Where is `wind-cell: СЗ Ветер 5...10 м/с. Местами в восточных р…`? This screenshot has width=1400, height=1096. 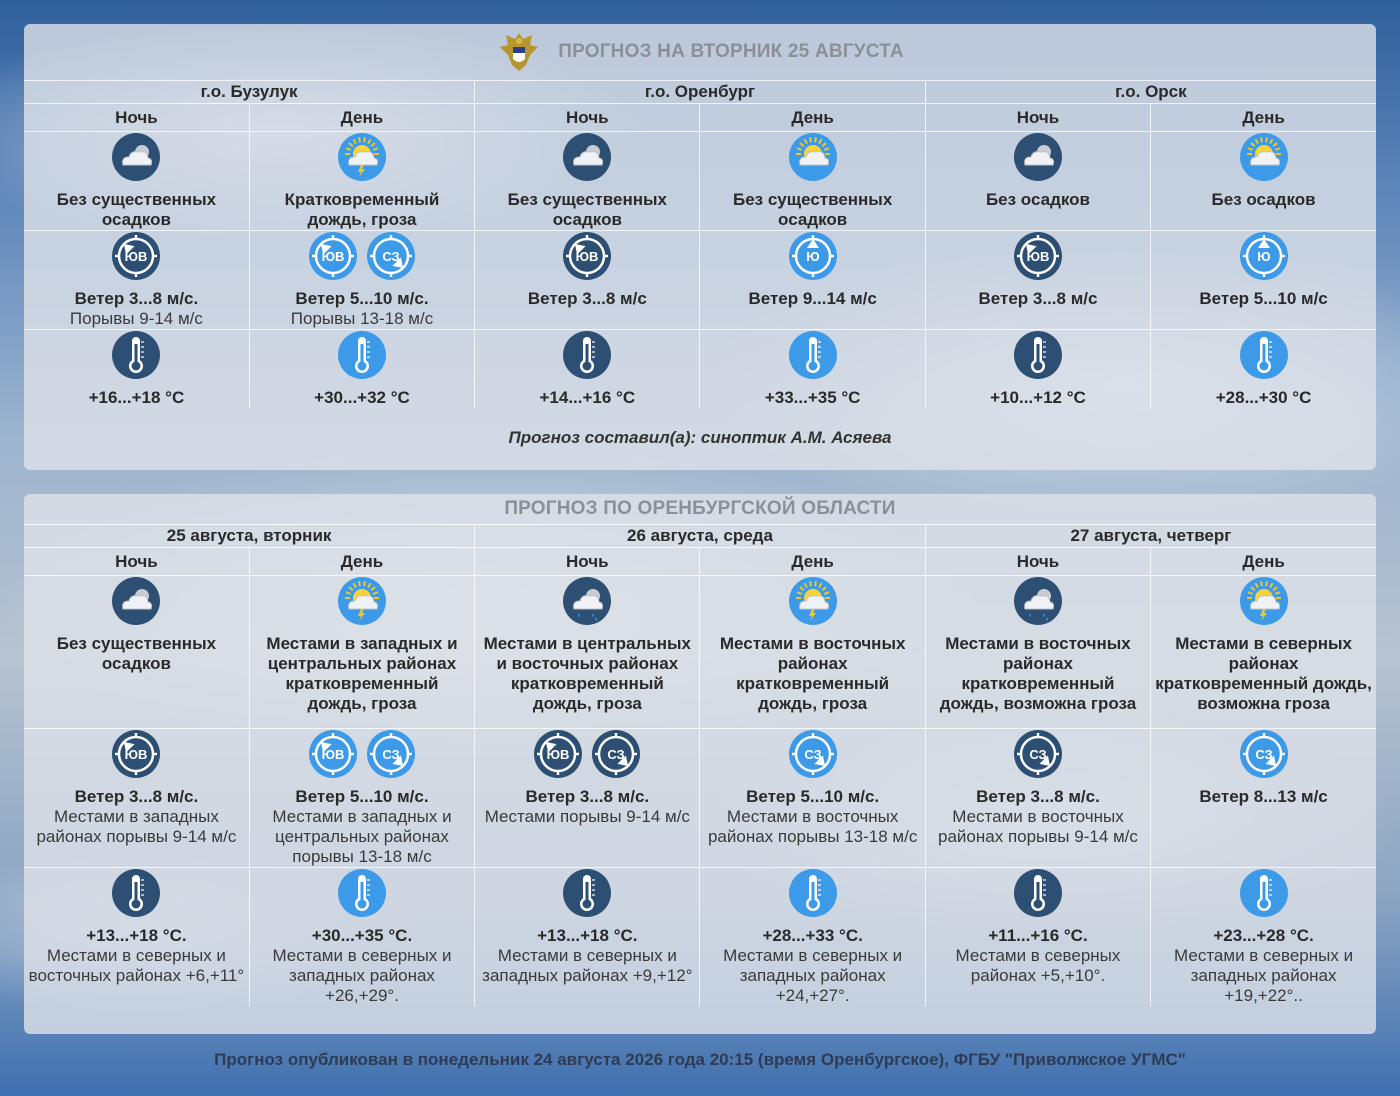 wind-cell: СЗ Ветер 5...10 м/с. Местами в восточных р… is located at coordinates (812, 798).